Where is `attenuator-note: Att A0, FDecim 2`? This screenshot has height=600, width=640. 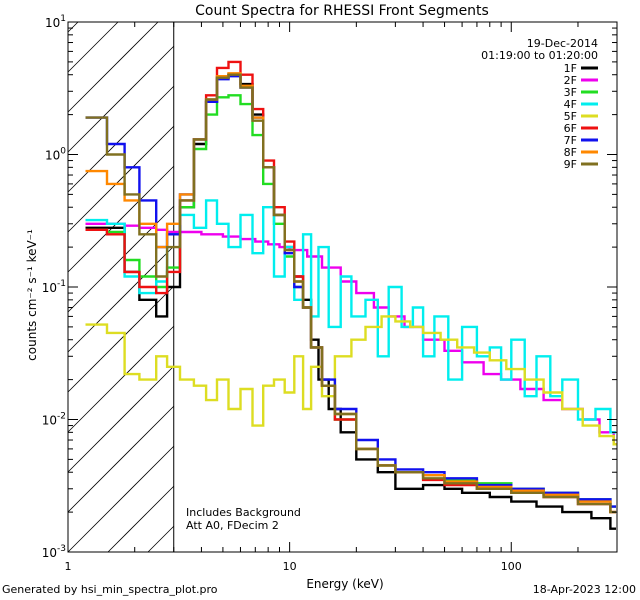 attenuator-note: Att A0, FDecim 2 is located at coordinates (232, 525).